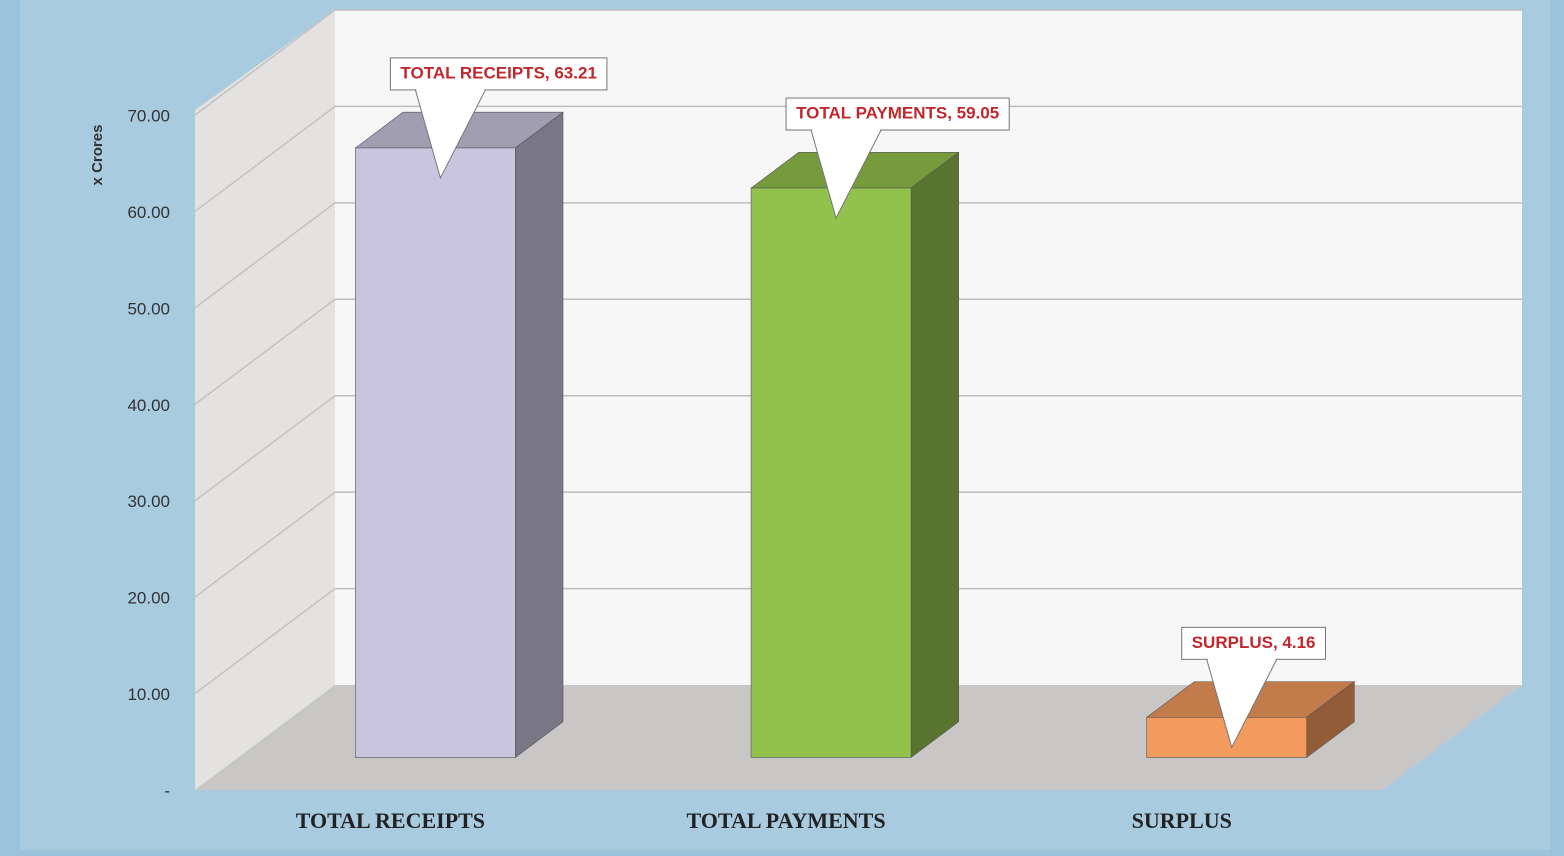 This screenshot has width=1564, height=856. What do you see at coordinates (390, 820) in the screenshot?
I see `x-tick-label: TOTAL RECEIPTS` at bounding box center [390, 820].